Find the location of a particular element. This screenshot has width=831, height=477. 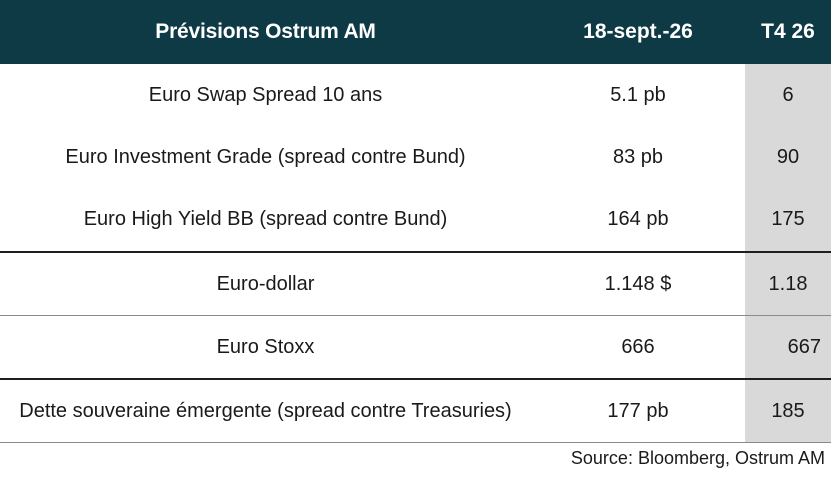

table-bottom-rule is located at coordinates (415, 442).